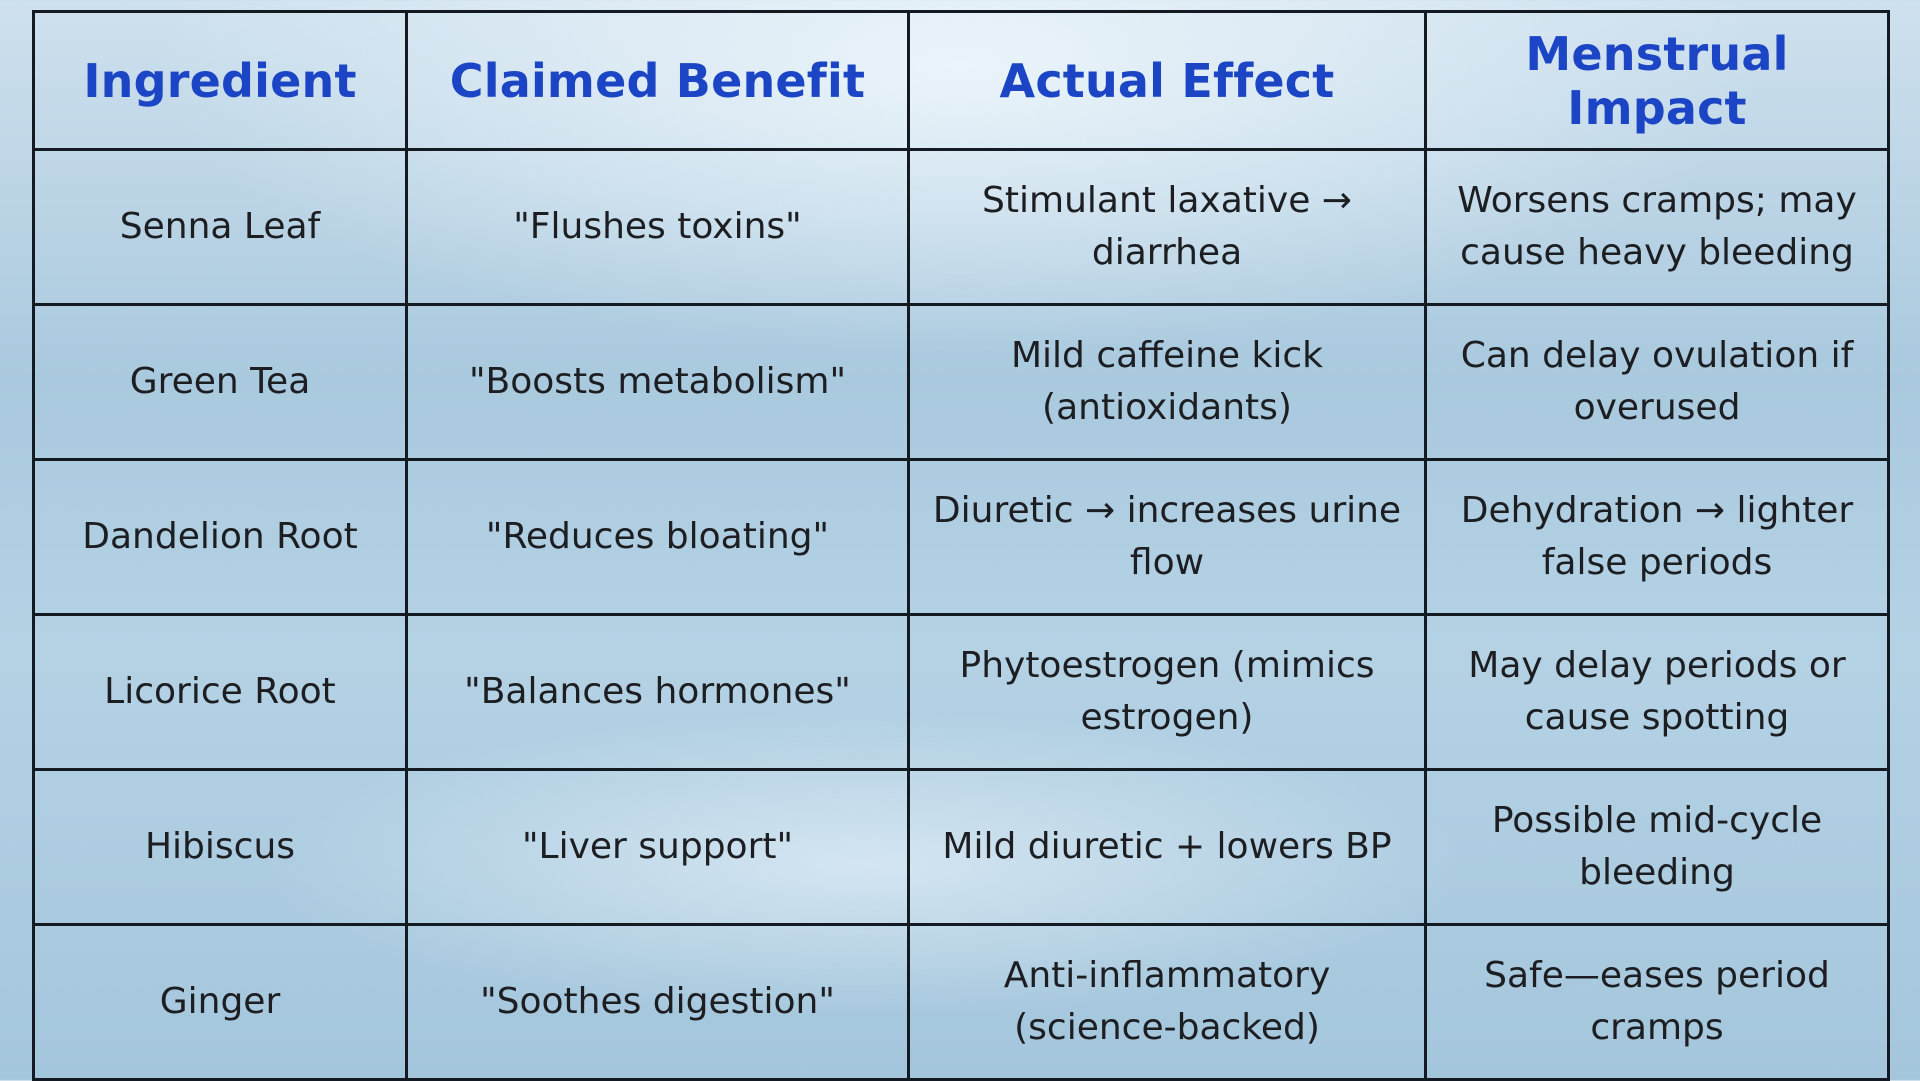 Image resolution: width=1920 pixels, height=1081 pixels. I want to click on cell-menstrual-impact: May delay periods or cause spotting, so click(1657, 692).